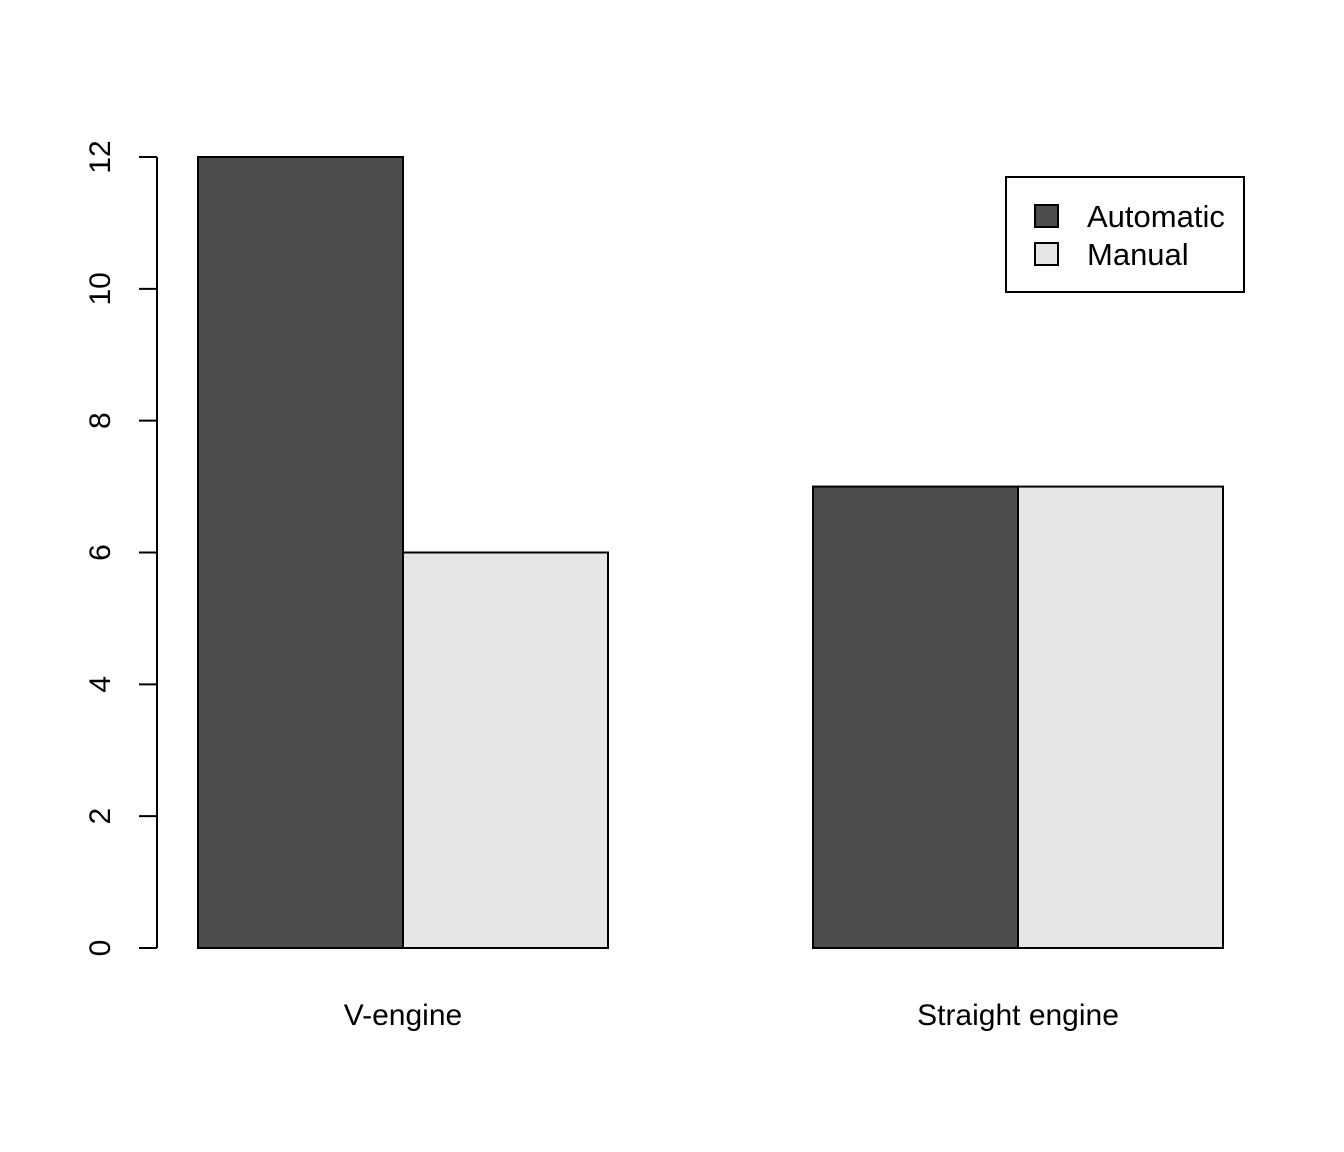 Image resolution: width=1344 pixels, height=1152 pixels. What do you see at coordinates (100, 948) in the screenshot?
I see `y-tick-label: 0` at bounding box center [100, 948].